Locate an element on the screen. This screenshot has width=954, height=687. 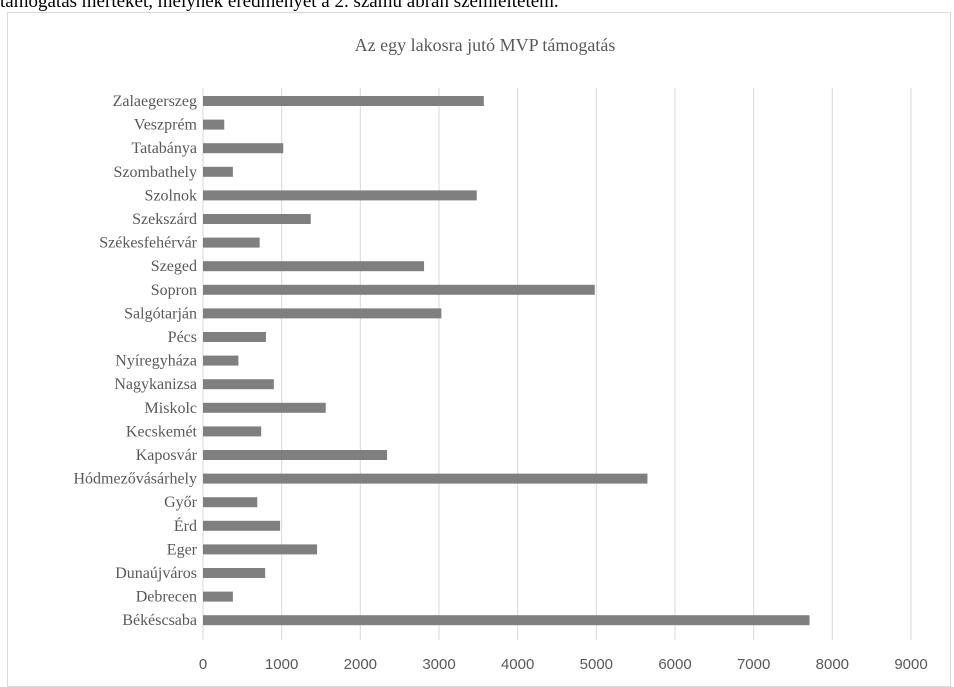
x-tick-label: 5000 is located at coordinates (596, 664).